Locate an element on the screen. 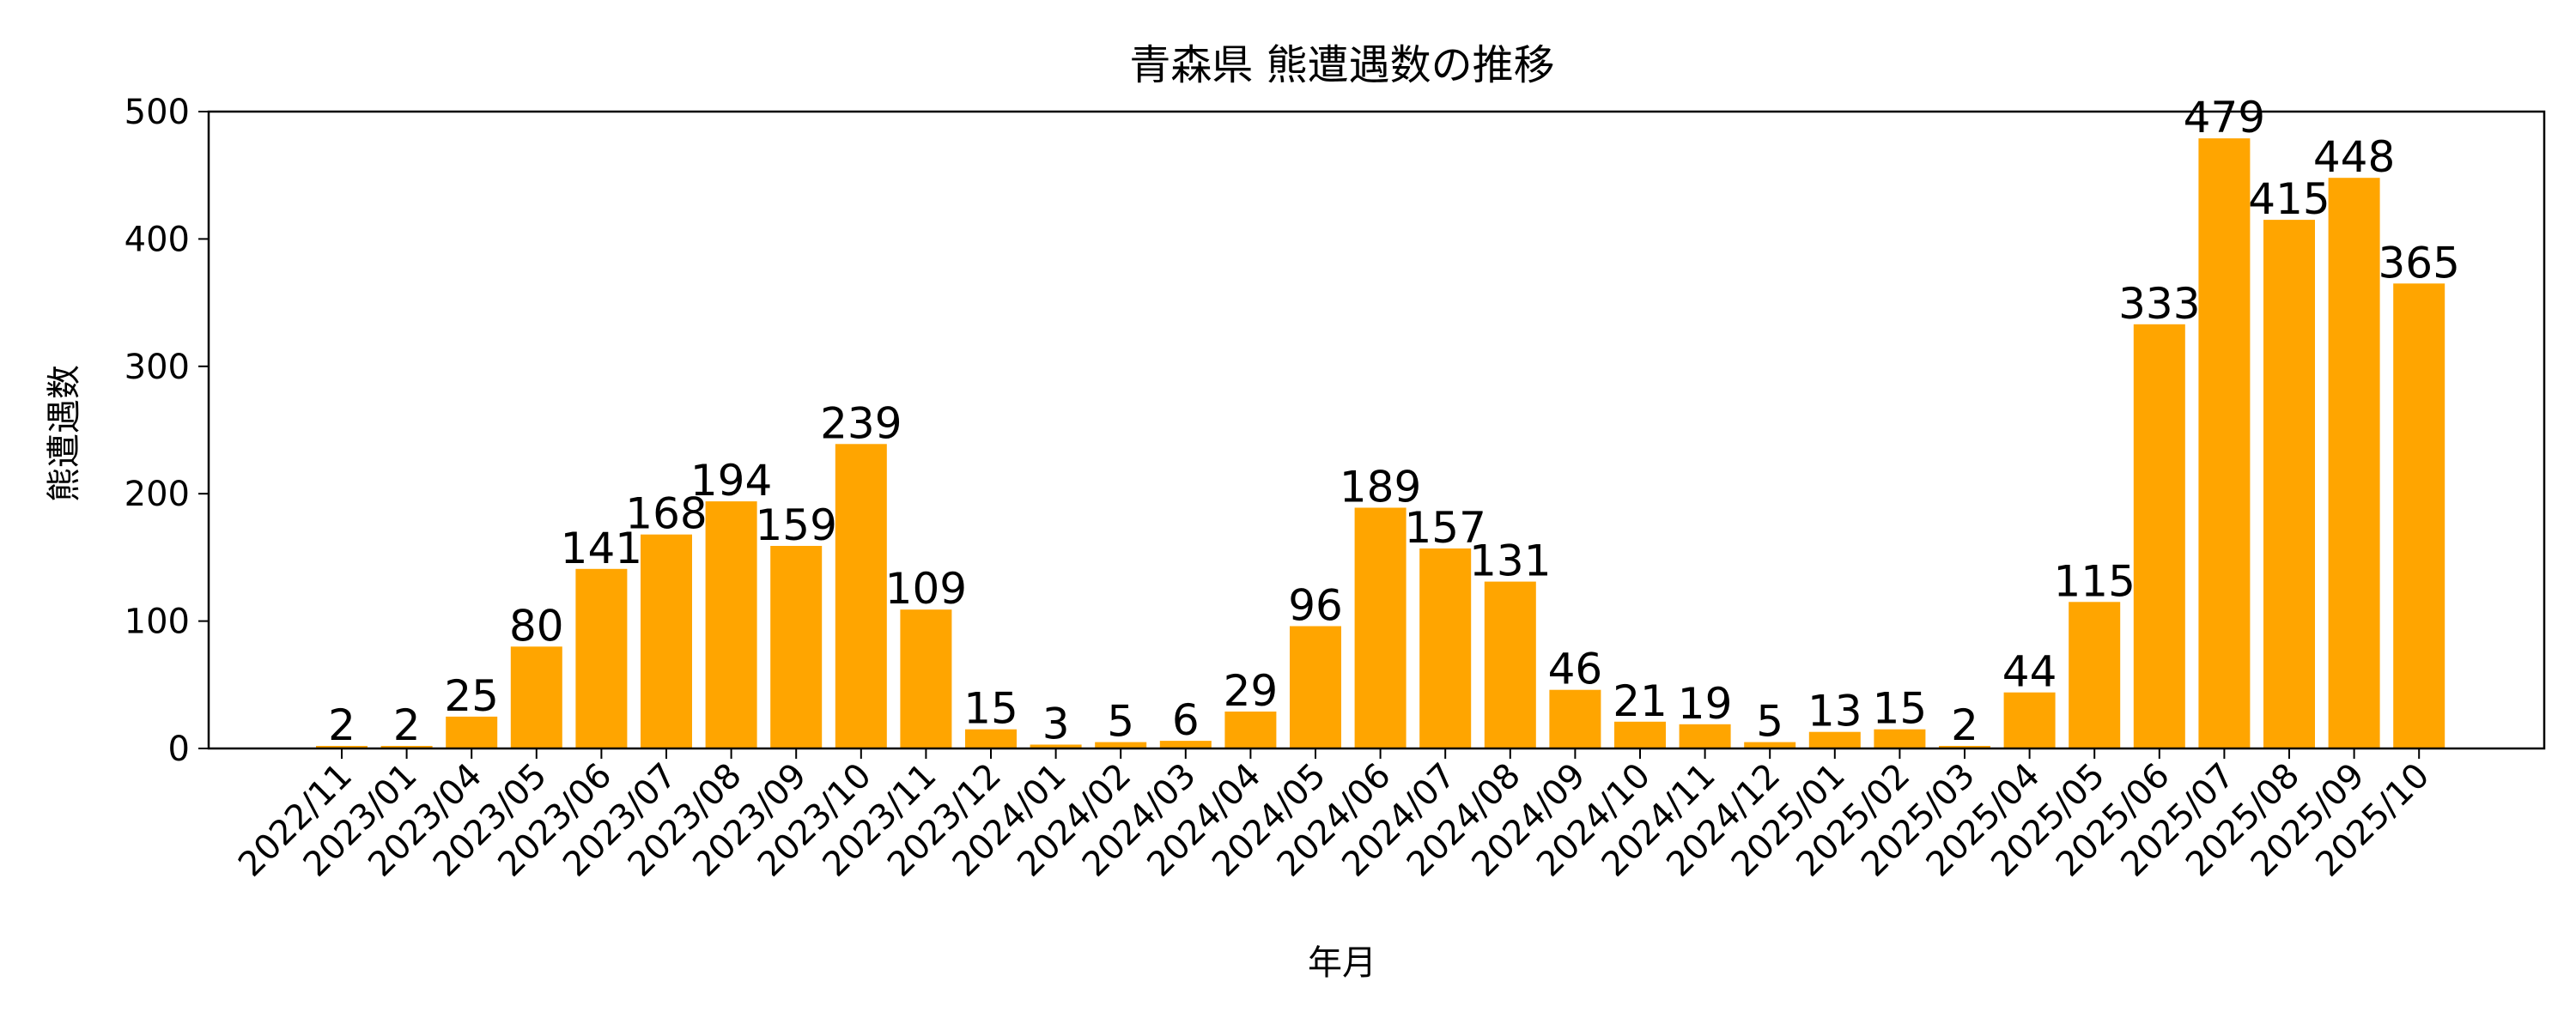 This screenshot has height=1030, width=2576. bar-value-label: 333 is located at coordinates (2159, 304).